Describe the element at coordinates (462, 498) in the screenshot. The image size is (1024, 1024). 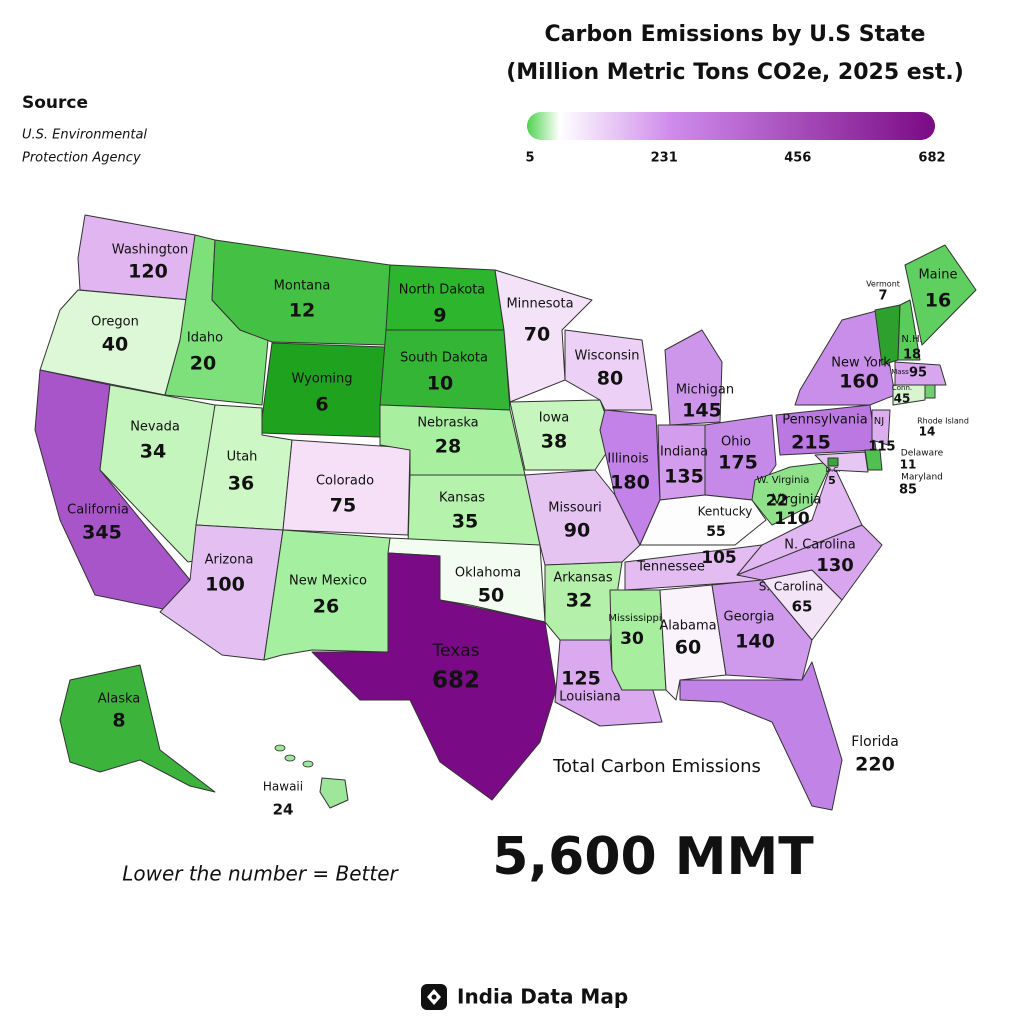
I see `state-name: Kansas` at that location.